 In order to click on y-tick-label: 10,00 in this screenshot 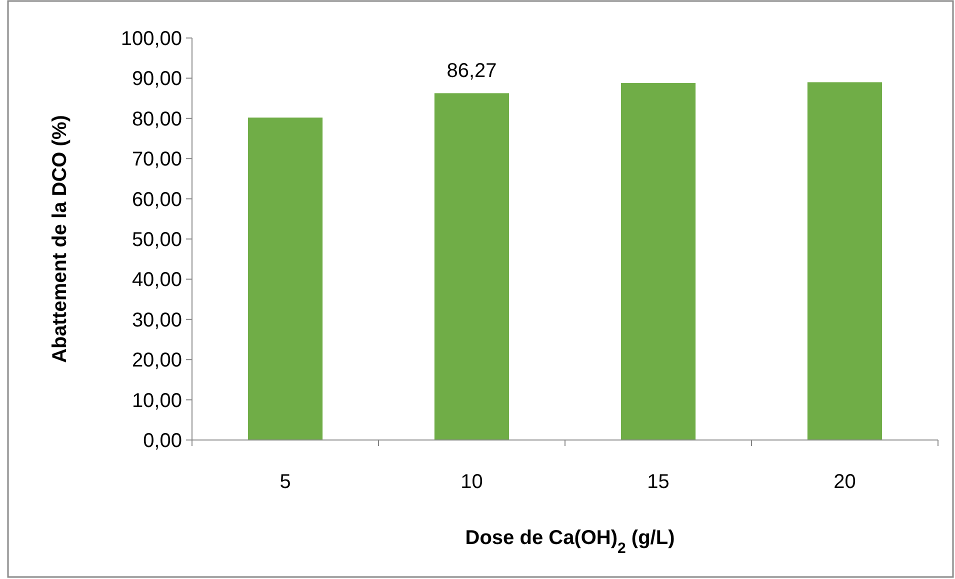, I will do `click(157, 401)`.